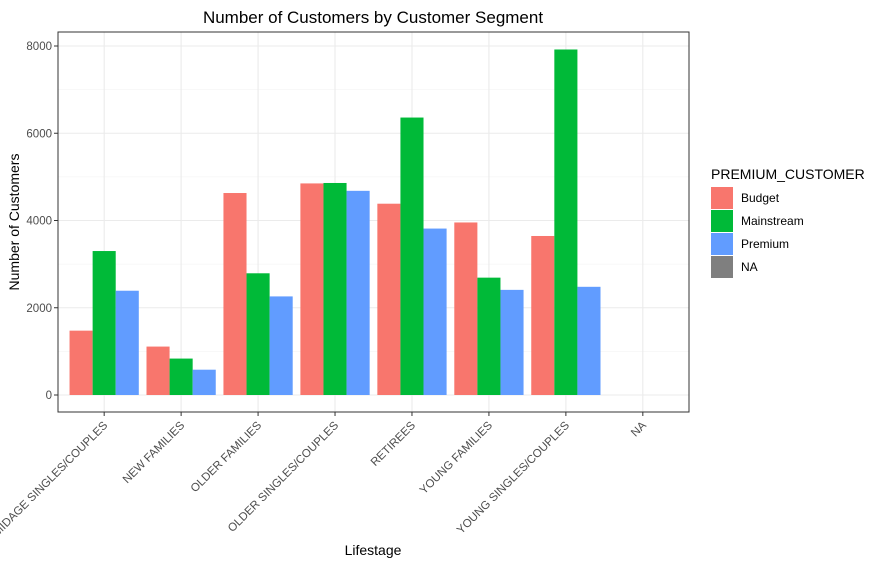 This screenshot has width=881, height=565. I want to click on legend-label: Budget, so click(760, 198).